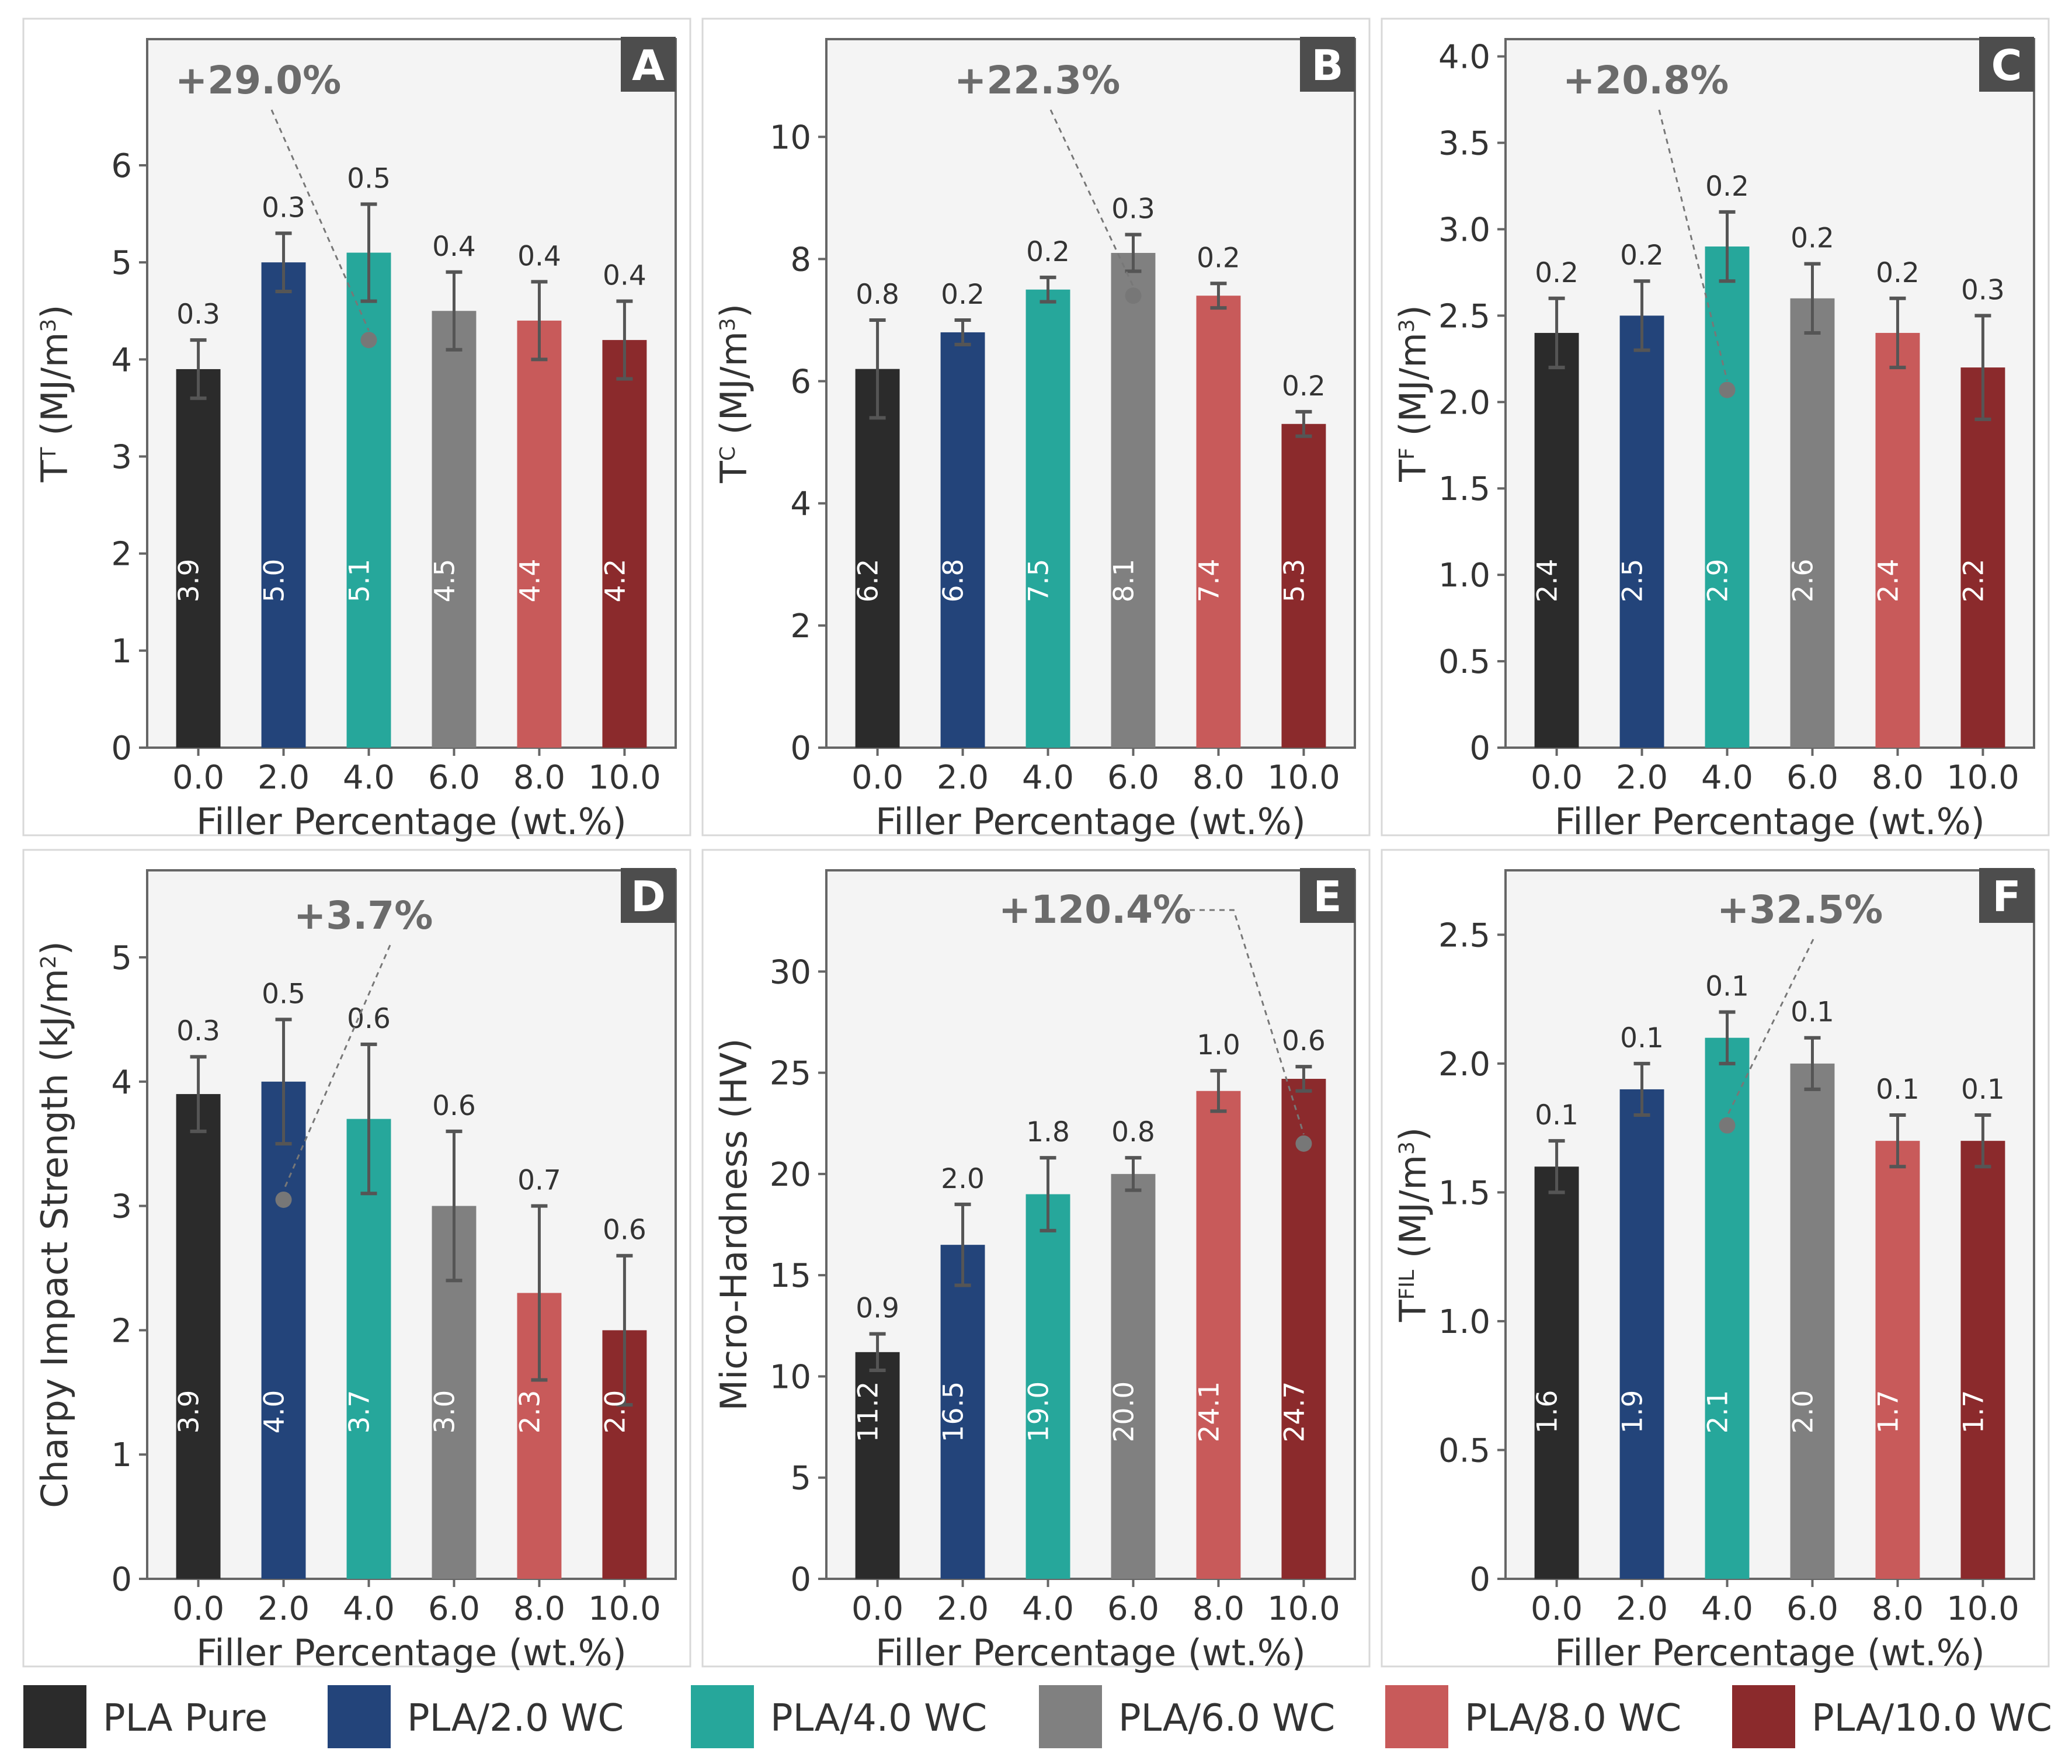  What do you see at coordinates (1573, 1718) in the screenshot?
I see `legend-label: PLA/8.0 WC` at bounding box center [1573, 1718].